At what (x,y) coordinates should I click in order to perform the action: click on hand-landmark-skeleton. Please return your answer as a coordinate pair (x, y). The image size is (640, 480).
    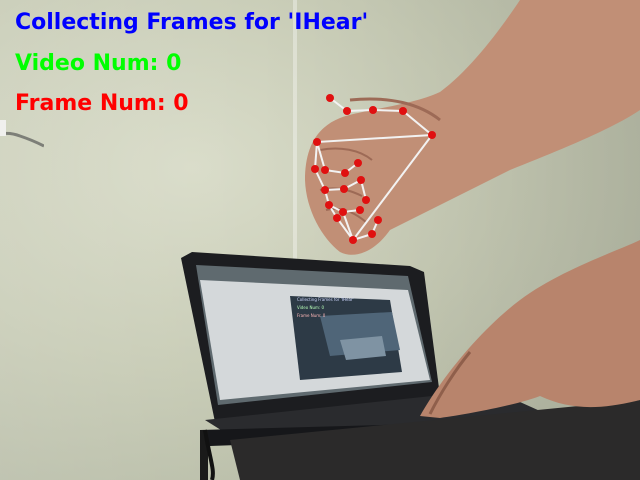
    Looking at the image, I should click on (373, 169).